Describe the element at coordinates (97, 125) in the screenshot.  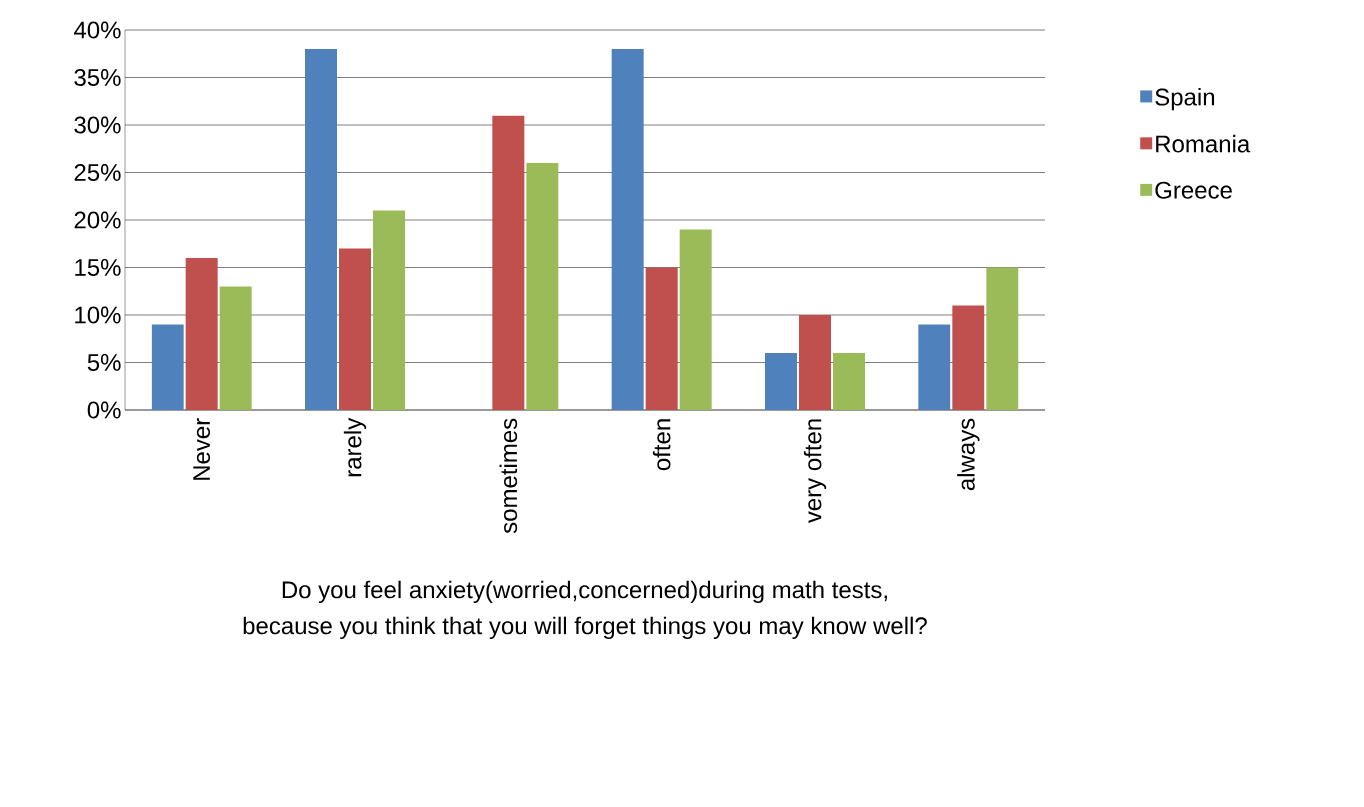
I see `y-tick-label: 30%` at that location.